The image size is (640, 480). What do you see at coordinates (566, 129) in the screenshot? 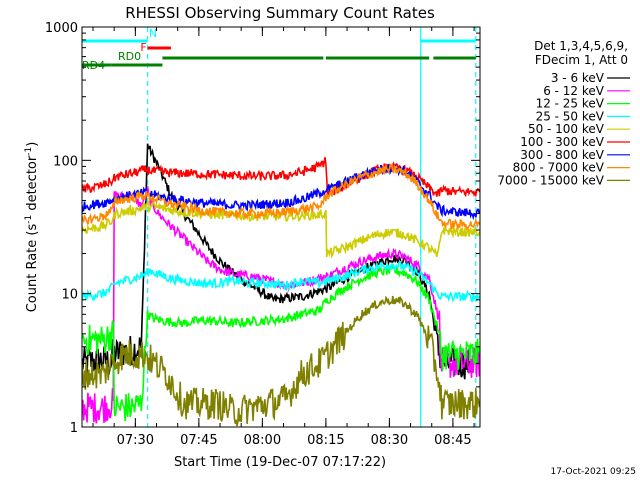
I see `legend-label-4: 50 - 100 keV` at bounding box center [566, 129].